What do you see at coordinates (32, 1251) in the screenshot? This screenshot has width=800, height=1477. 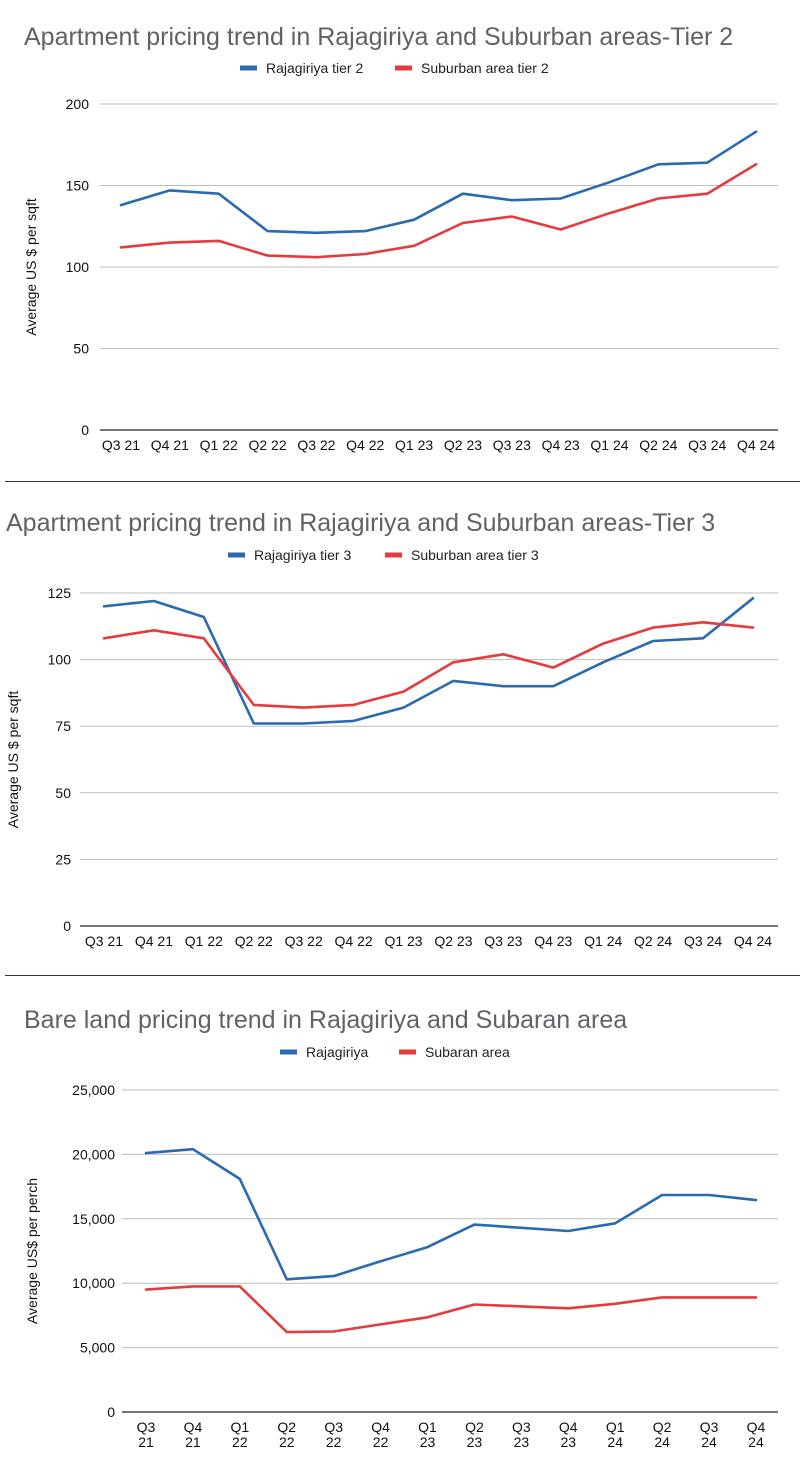 I see `y-axis-title: Average US$ per perch` at bounding box center [32, 1251].